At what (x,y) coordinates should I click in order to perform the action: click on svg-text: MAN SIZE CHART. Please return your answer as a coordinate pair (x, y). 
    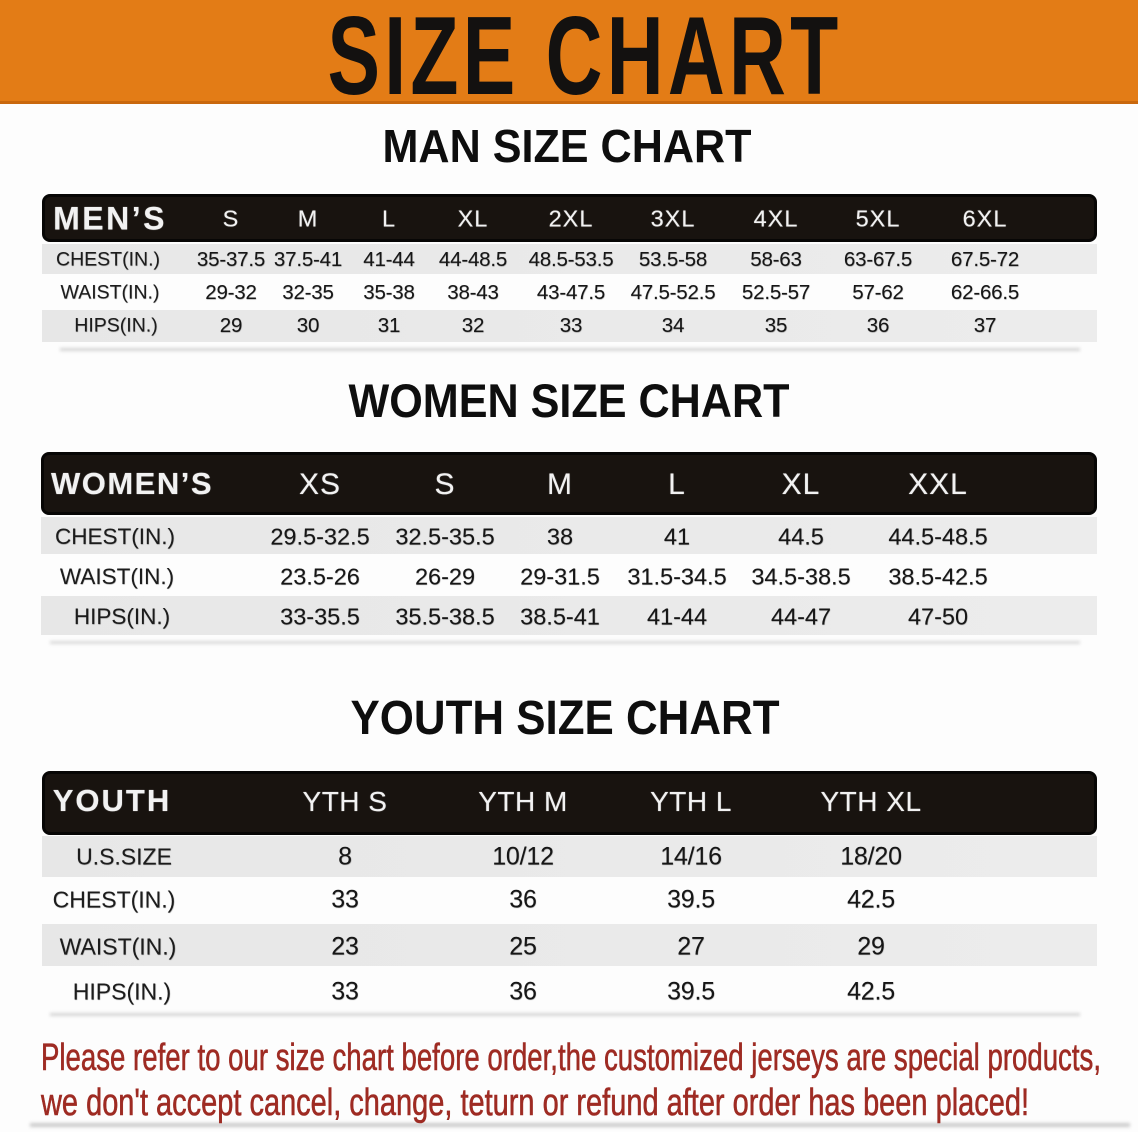
    Looking at the image, I should click on (567, 146).